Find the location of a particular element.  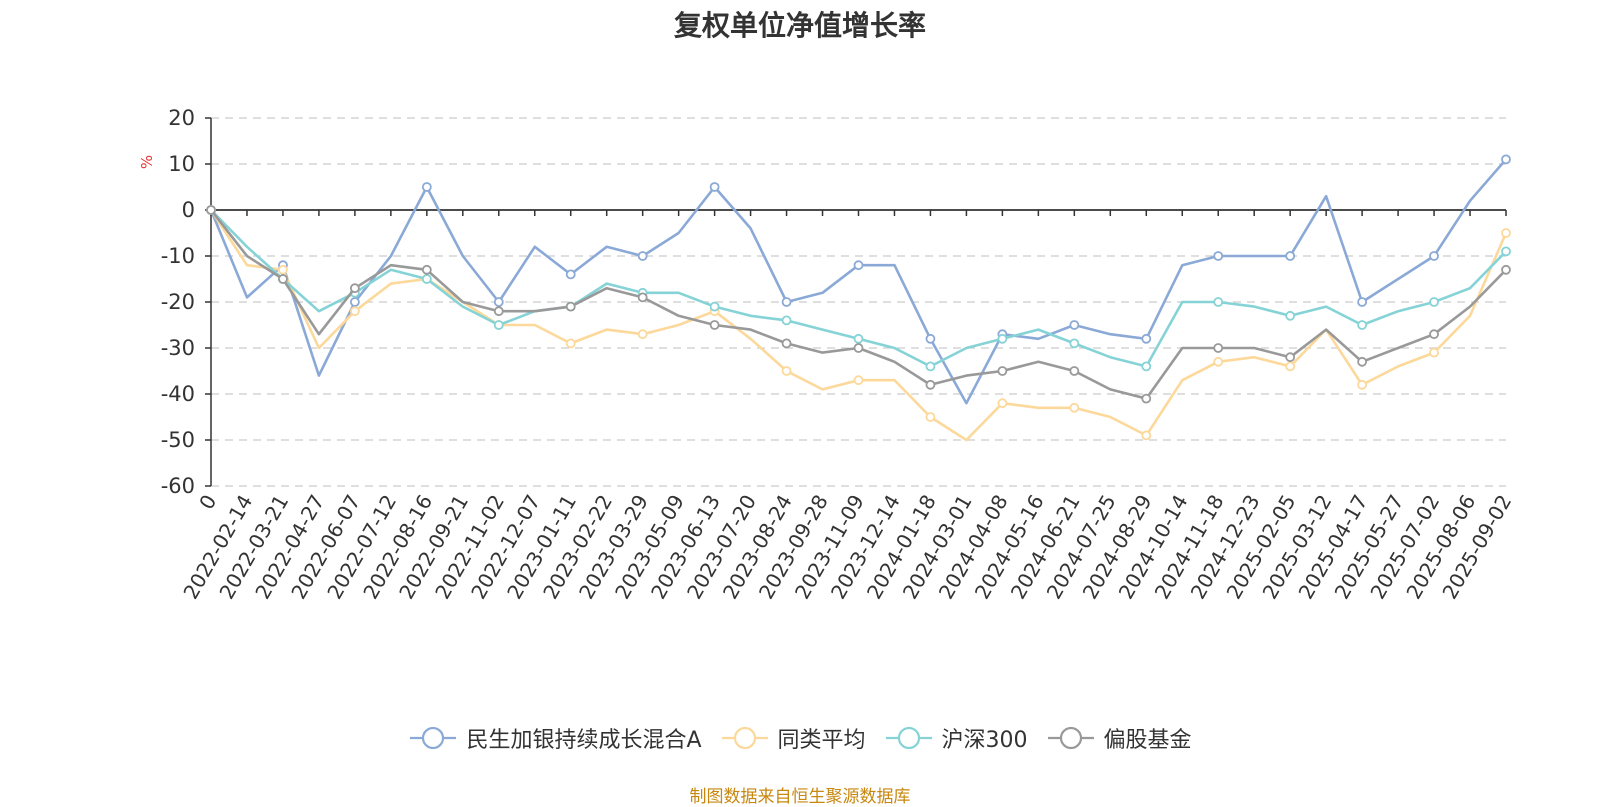

y-tick-label: 10 is located at coordinates (181, 164).